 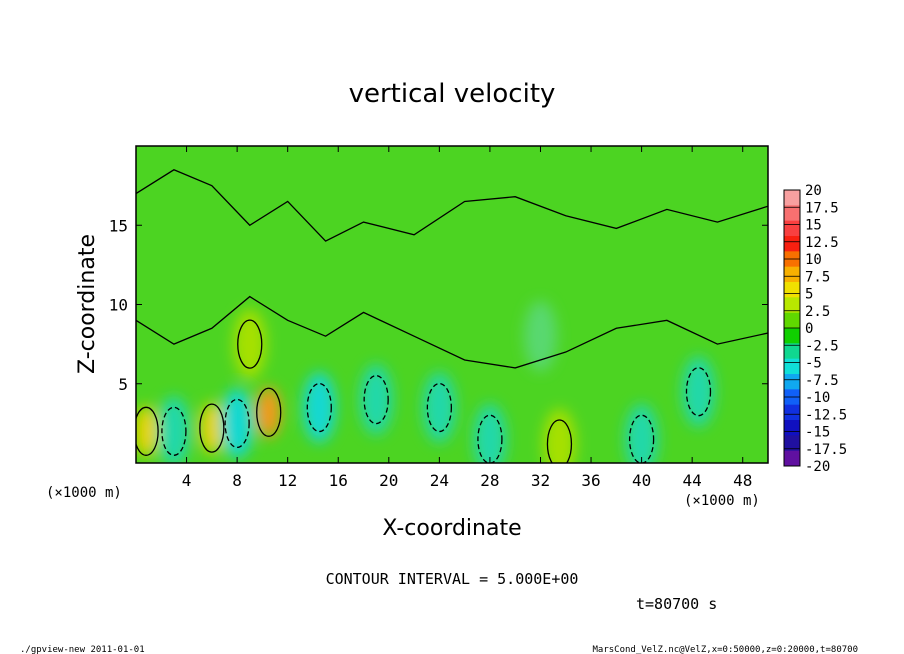 I want to click on colorbar-label: -5, so click(x=813, y=364).